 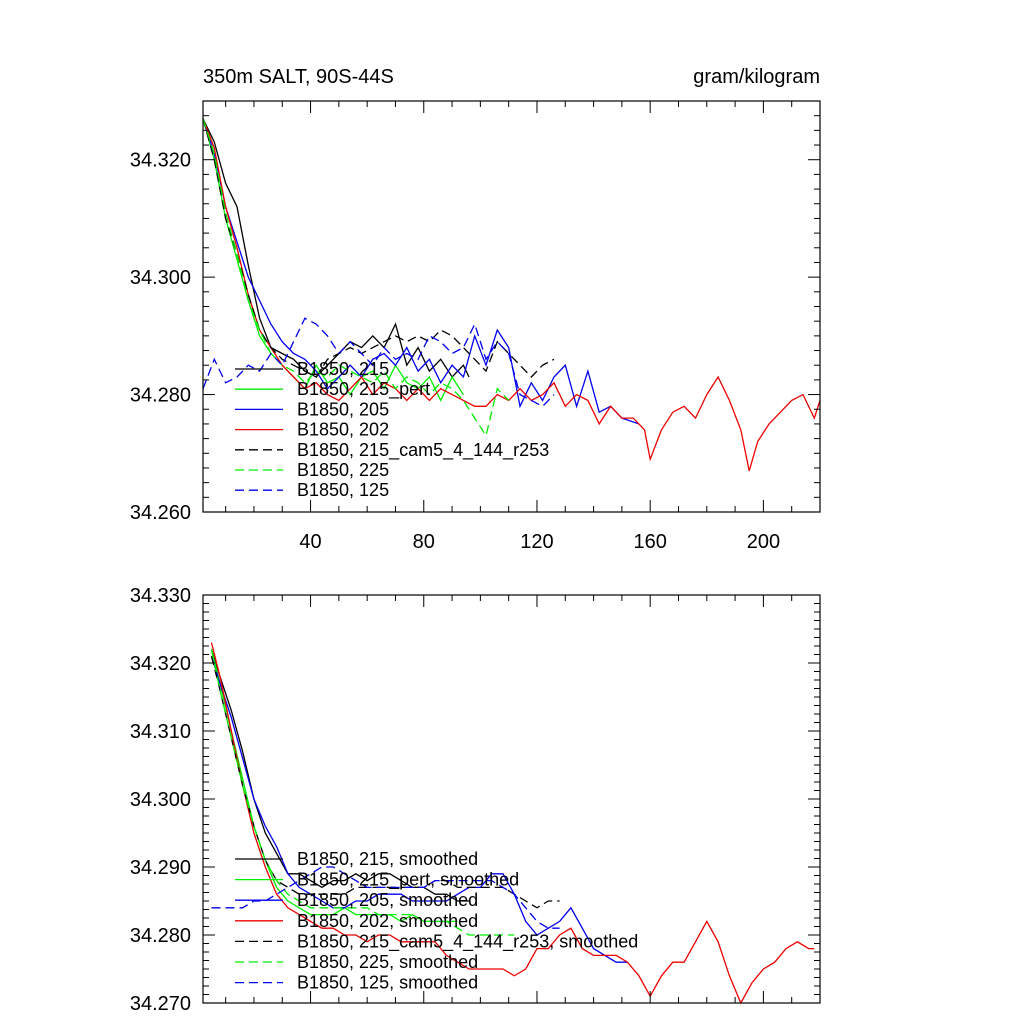 I want to click on y-tick-label: 34.270, so click(x=160, y=1004).